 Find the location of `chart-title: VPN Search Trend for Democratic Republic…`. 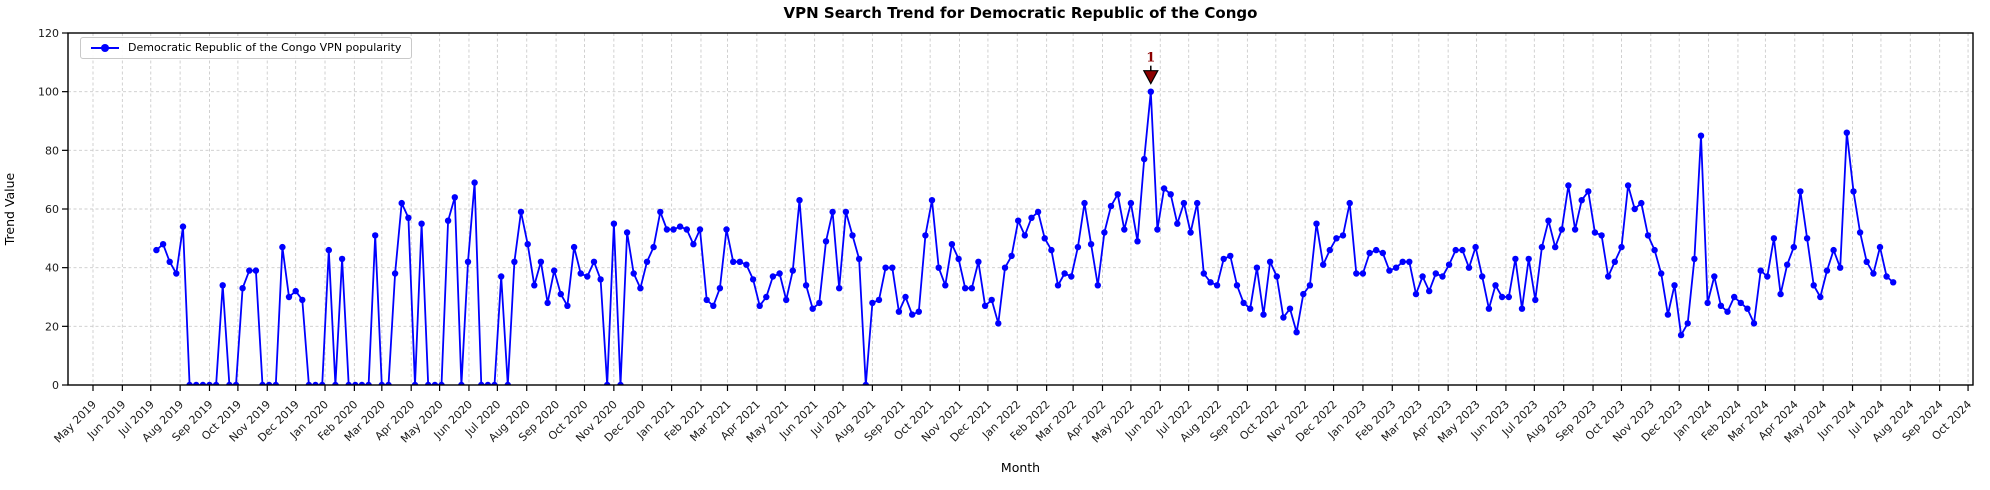

chart-title: VPN Search Trend for Democratic Republic… is located at coordinates (1020, 13).